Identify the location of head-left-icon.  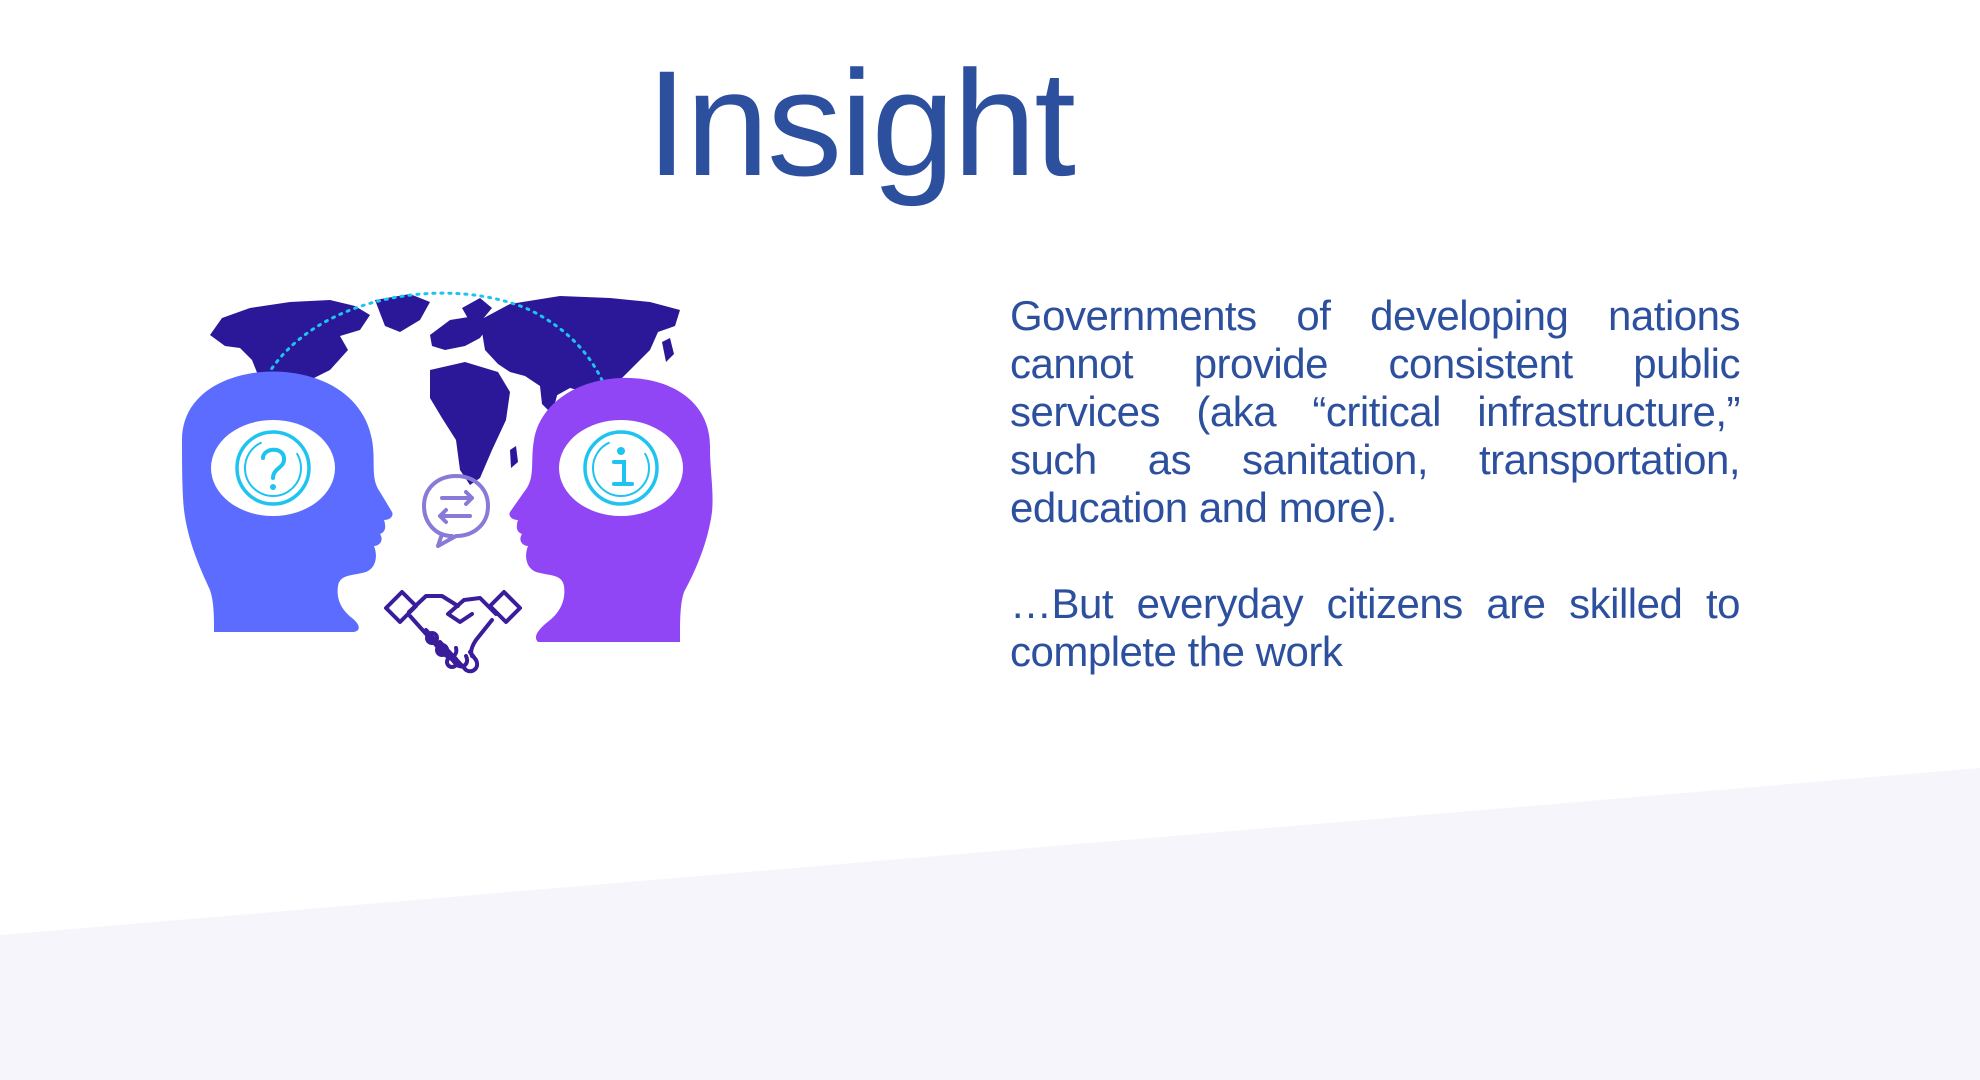
(287, 501).